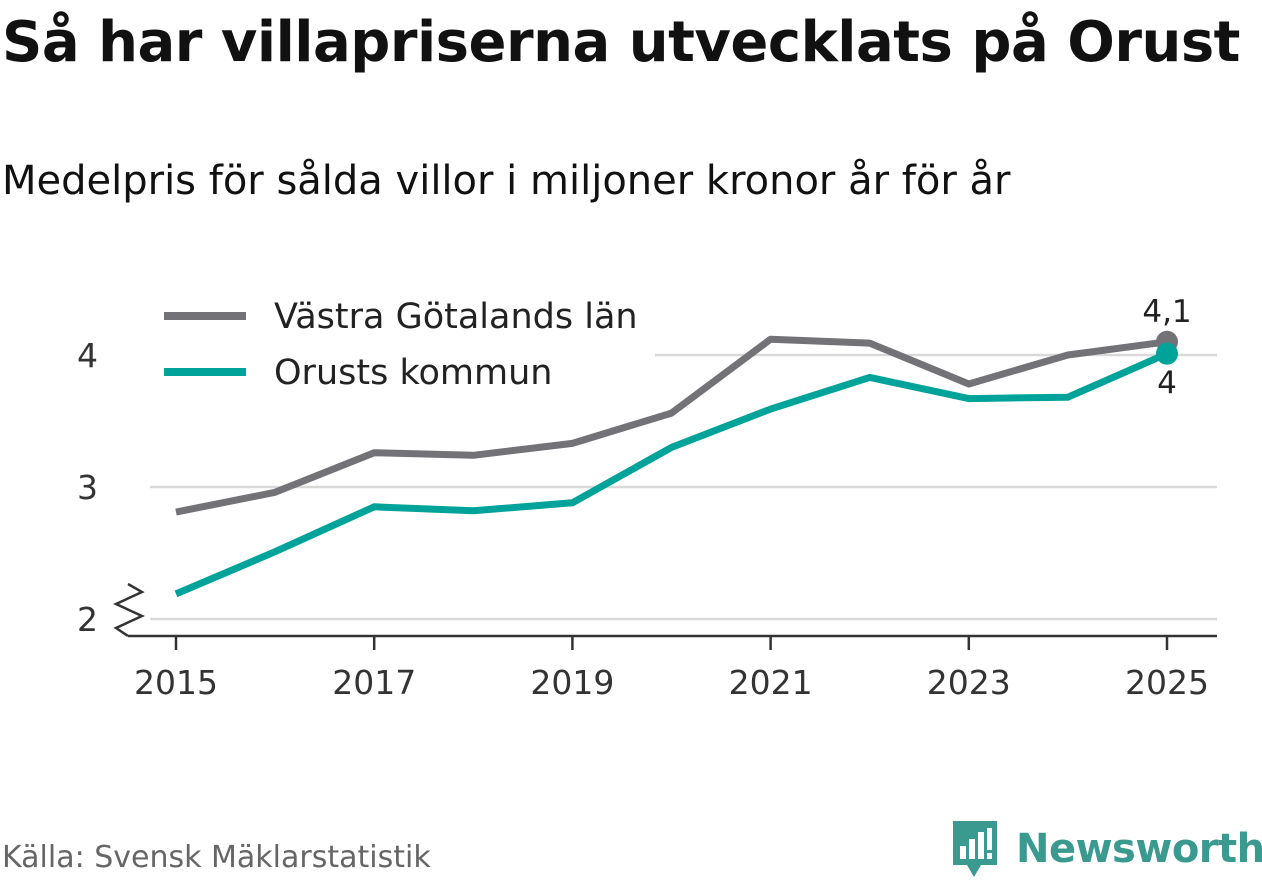 This screenshot has height=880, width=1262. I want to click on x-tick-label-2017: 2017, so click(374, 682).